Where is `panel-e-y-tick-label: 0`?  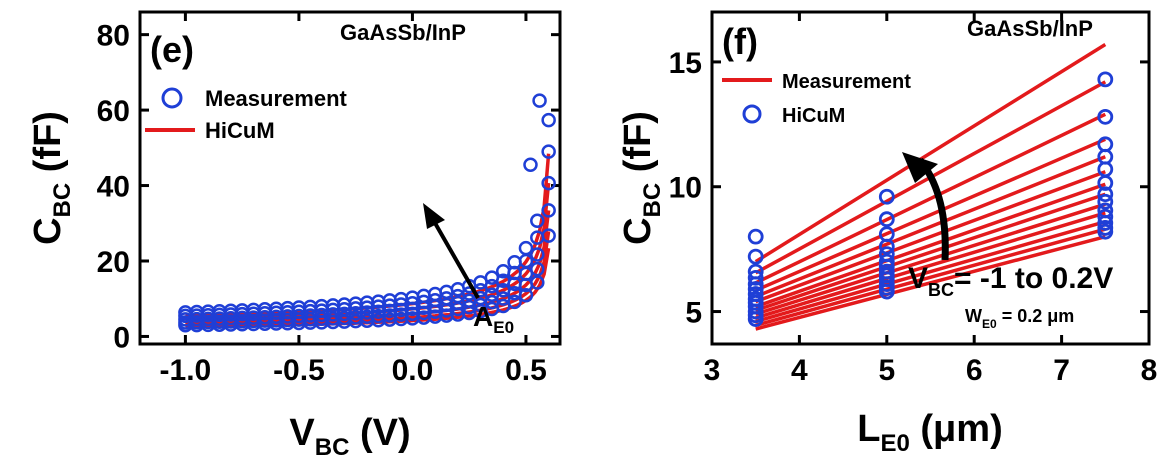
panel-e-y-tick-label: 0 is located at coordinates (121, 337).